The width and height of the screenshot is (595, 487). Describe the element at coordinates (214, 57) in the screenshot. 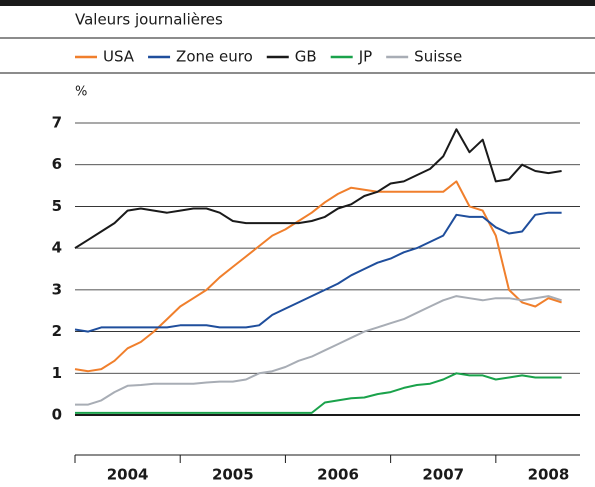

I see `legend-label: Zone euro` at that location.